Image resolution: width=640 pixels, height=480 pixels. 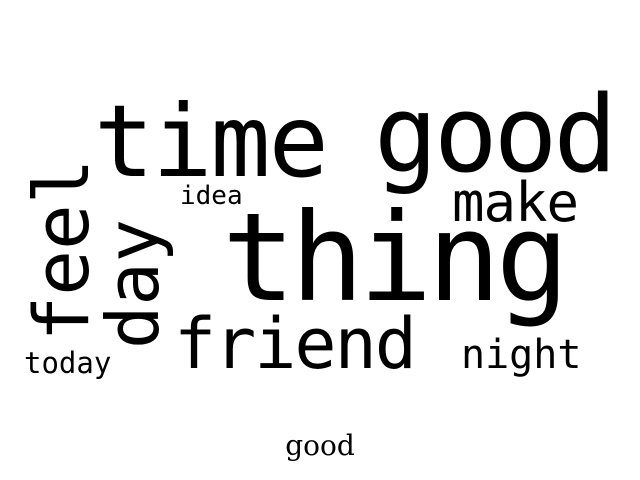 I want to click on word-make: make, so click(x=515, y=202).